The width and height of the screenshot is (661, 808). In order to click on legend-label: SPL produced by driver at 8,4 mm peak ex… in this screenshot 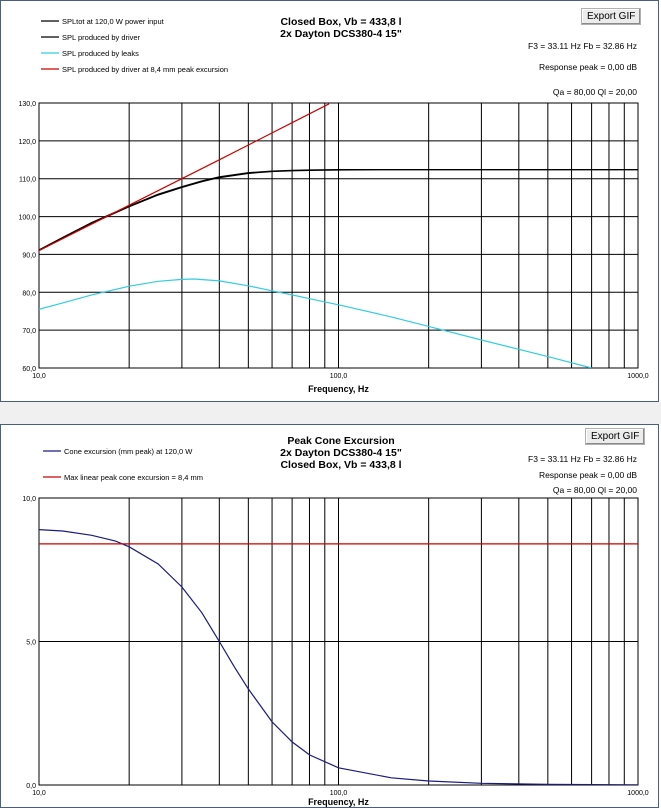, I will do `click(145, 69)`.